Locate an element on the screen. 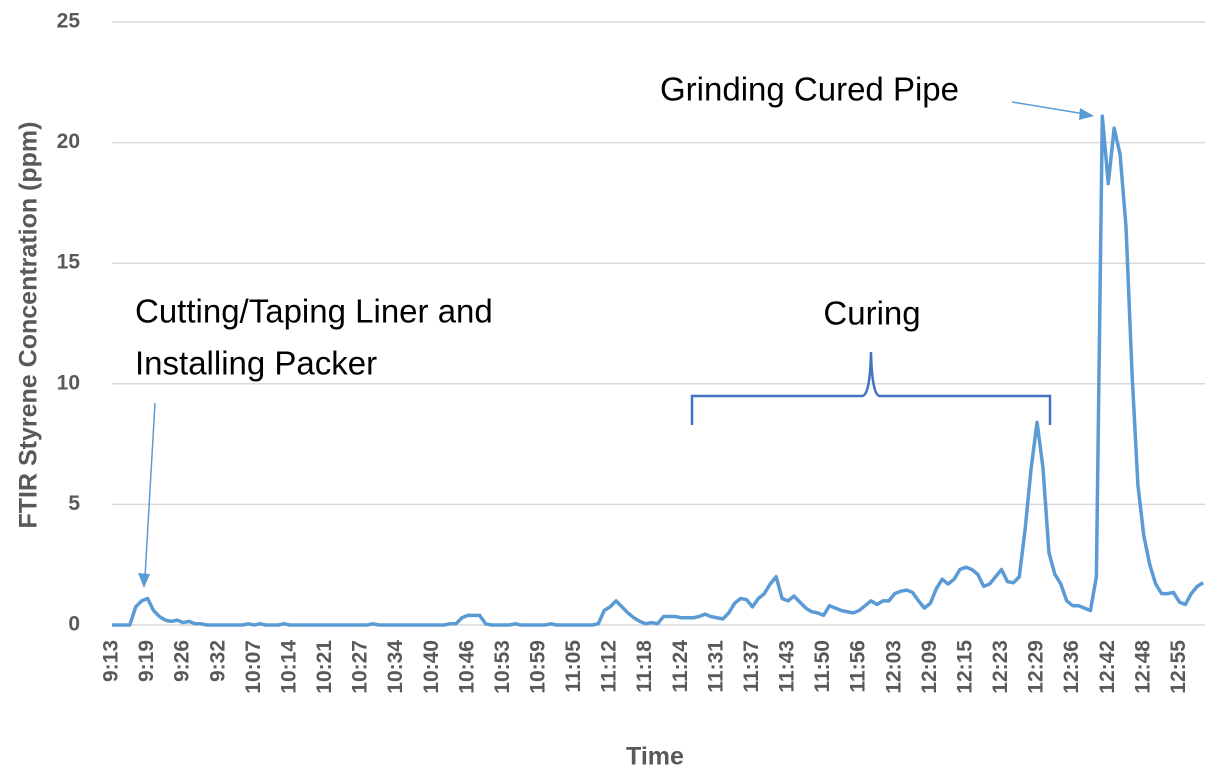  x-tick-label: 11:18 is located at coordinates (644, 666).